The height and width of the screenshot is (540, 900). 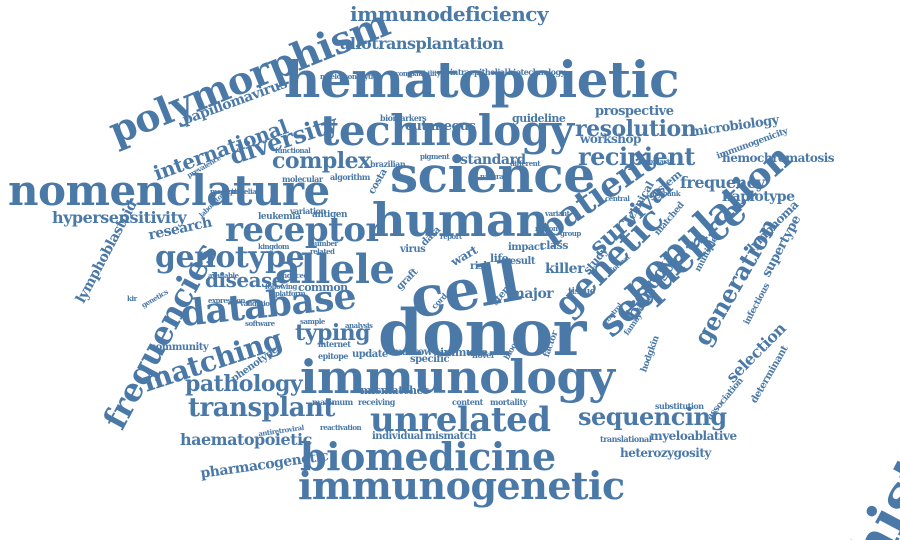 What do you see at coordinates (334, 344) in the screenshot?
I see `word-internet: internet` at bounding box center [334, 344].